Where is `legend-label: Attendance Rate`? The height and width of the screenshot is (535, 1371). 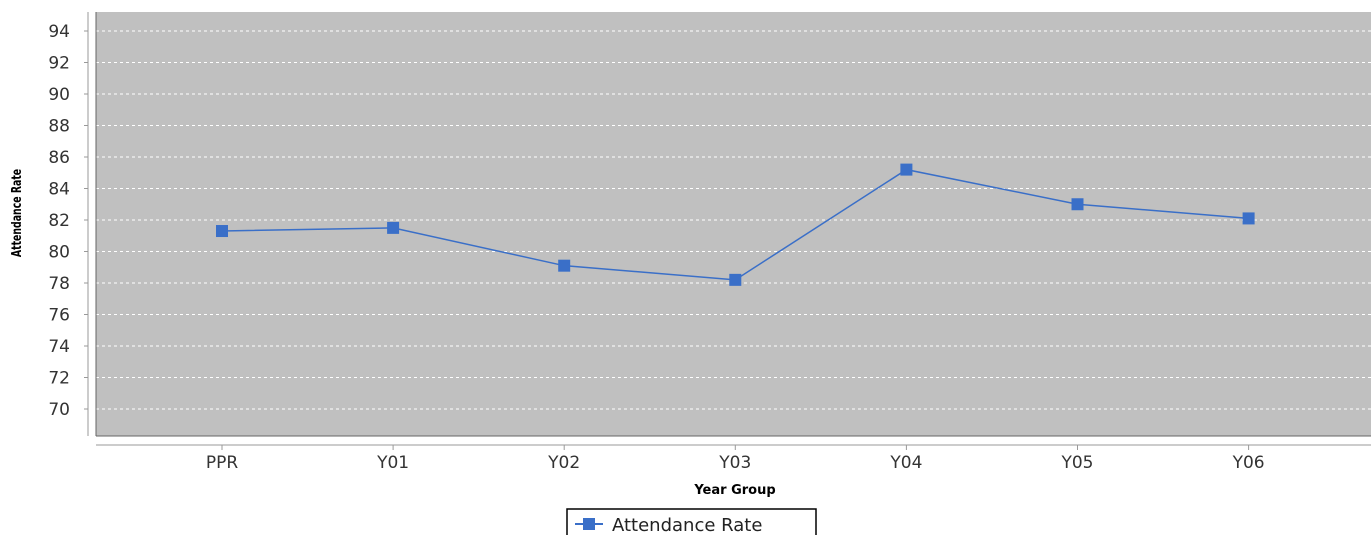
legend-label: Attendance Rate is located at coordinates (687, 525).